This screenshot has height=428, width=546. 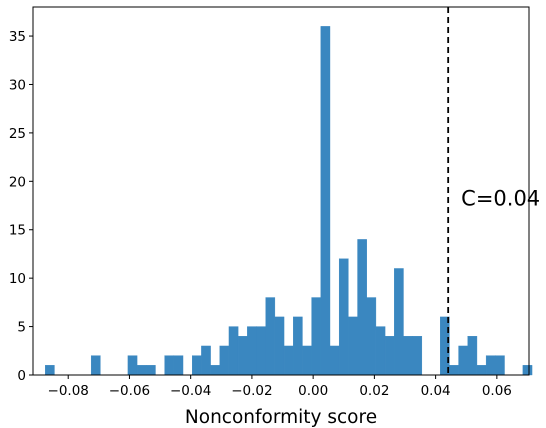 What do you see at coordinates (17, 85) in the screenshot?
I see `y-tick-label: 30` at bounding box center [17, 85].